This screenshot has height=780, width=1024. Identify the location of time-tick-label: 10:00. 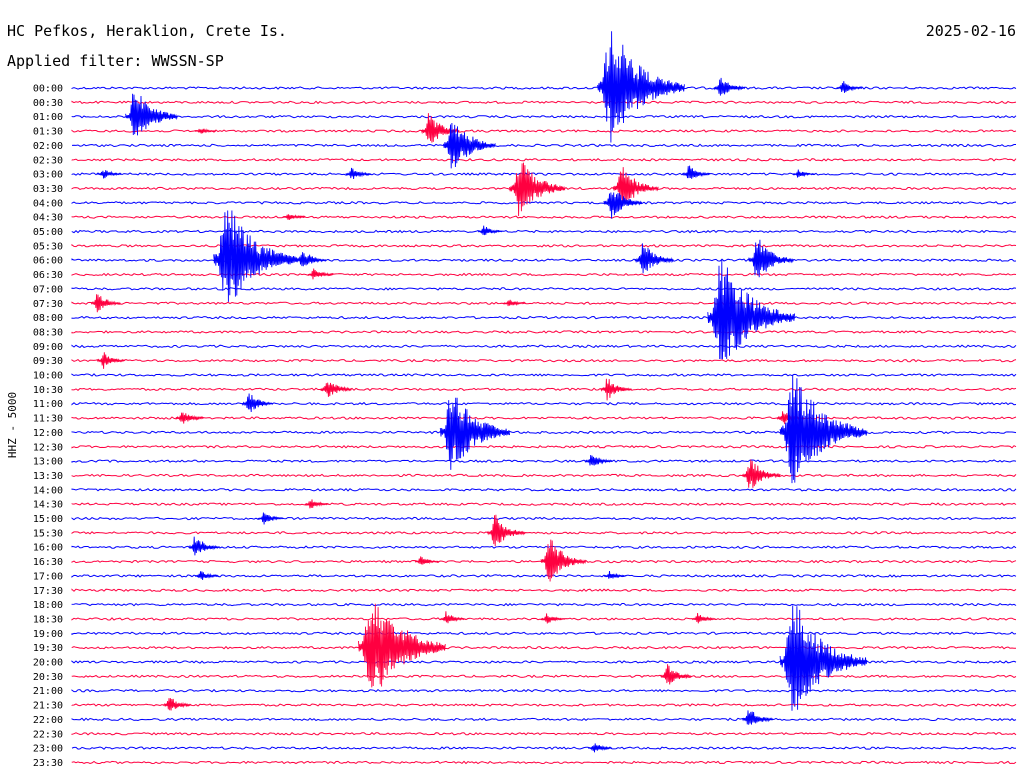
(48, 376).